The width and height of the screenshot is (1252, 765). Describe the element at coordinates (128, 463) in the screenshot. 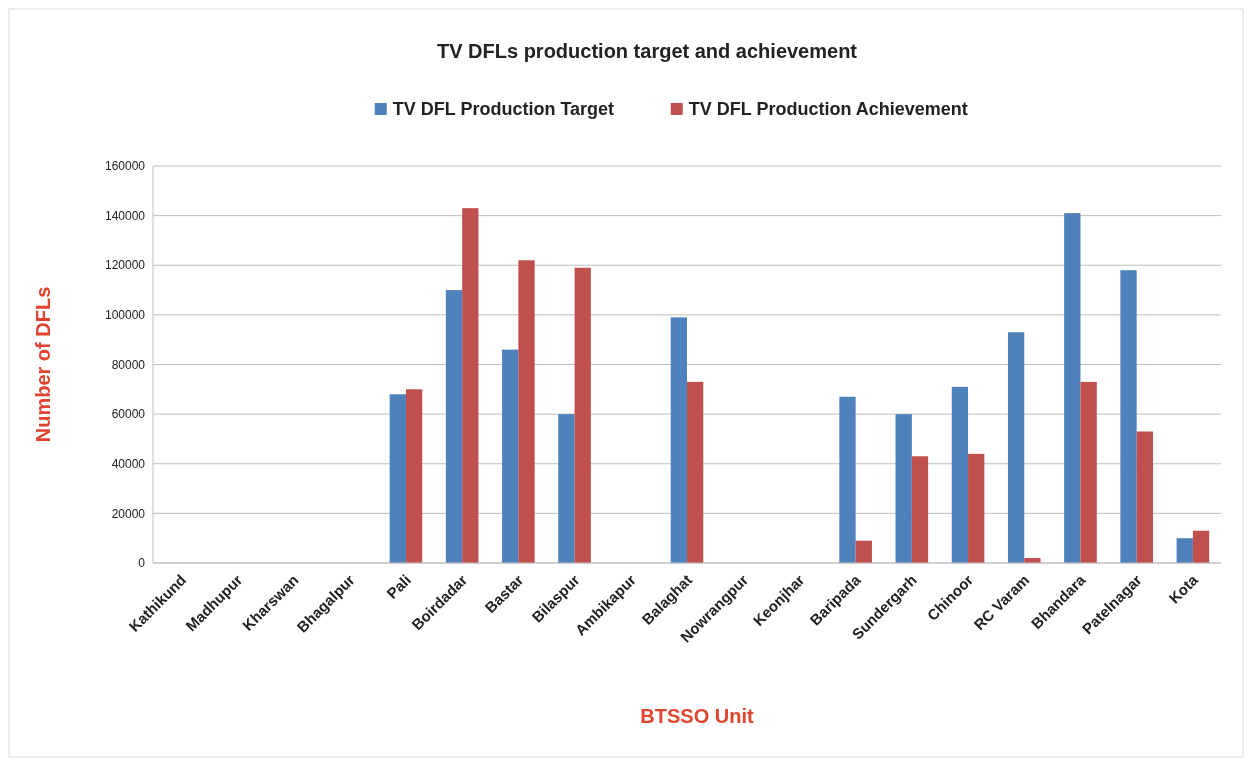

I see `y-tick-label: 40000` at that location.